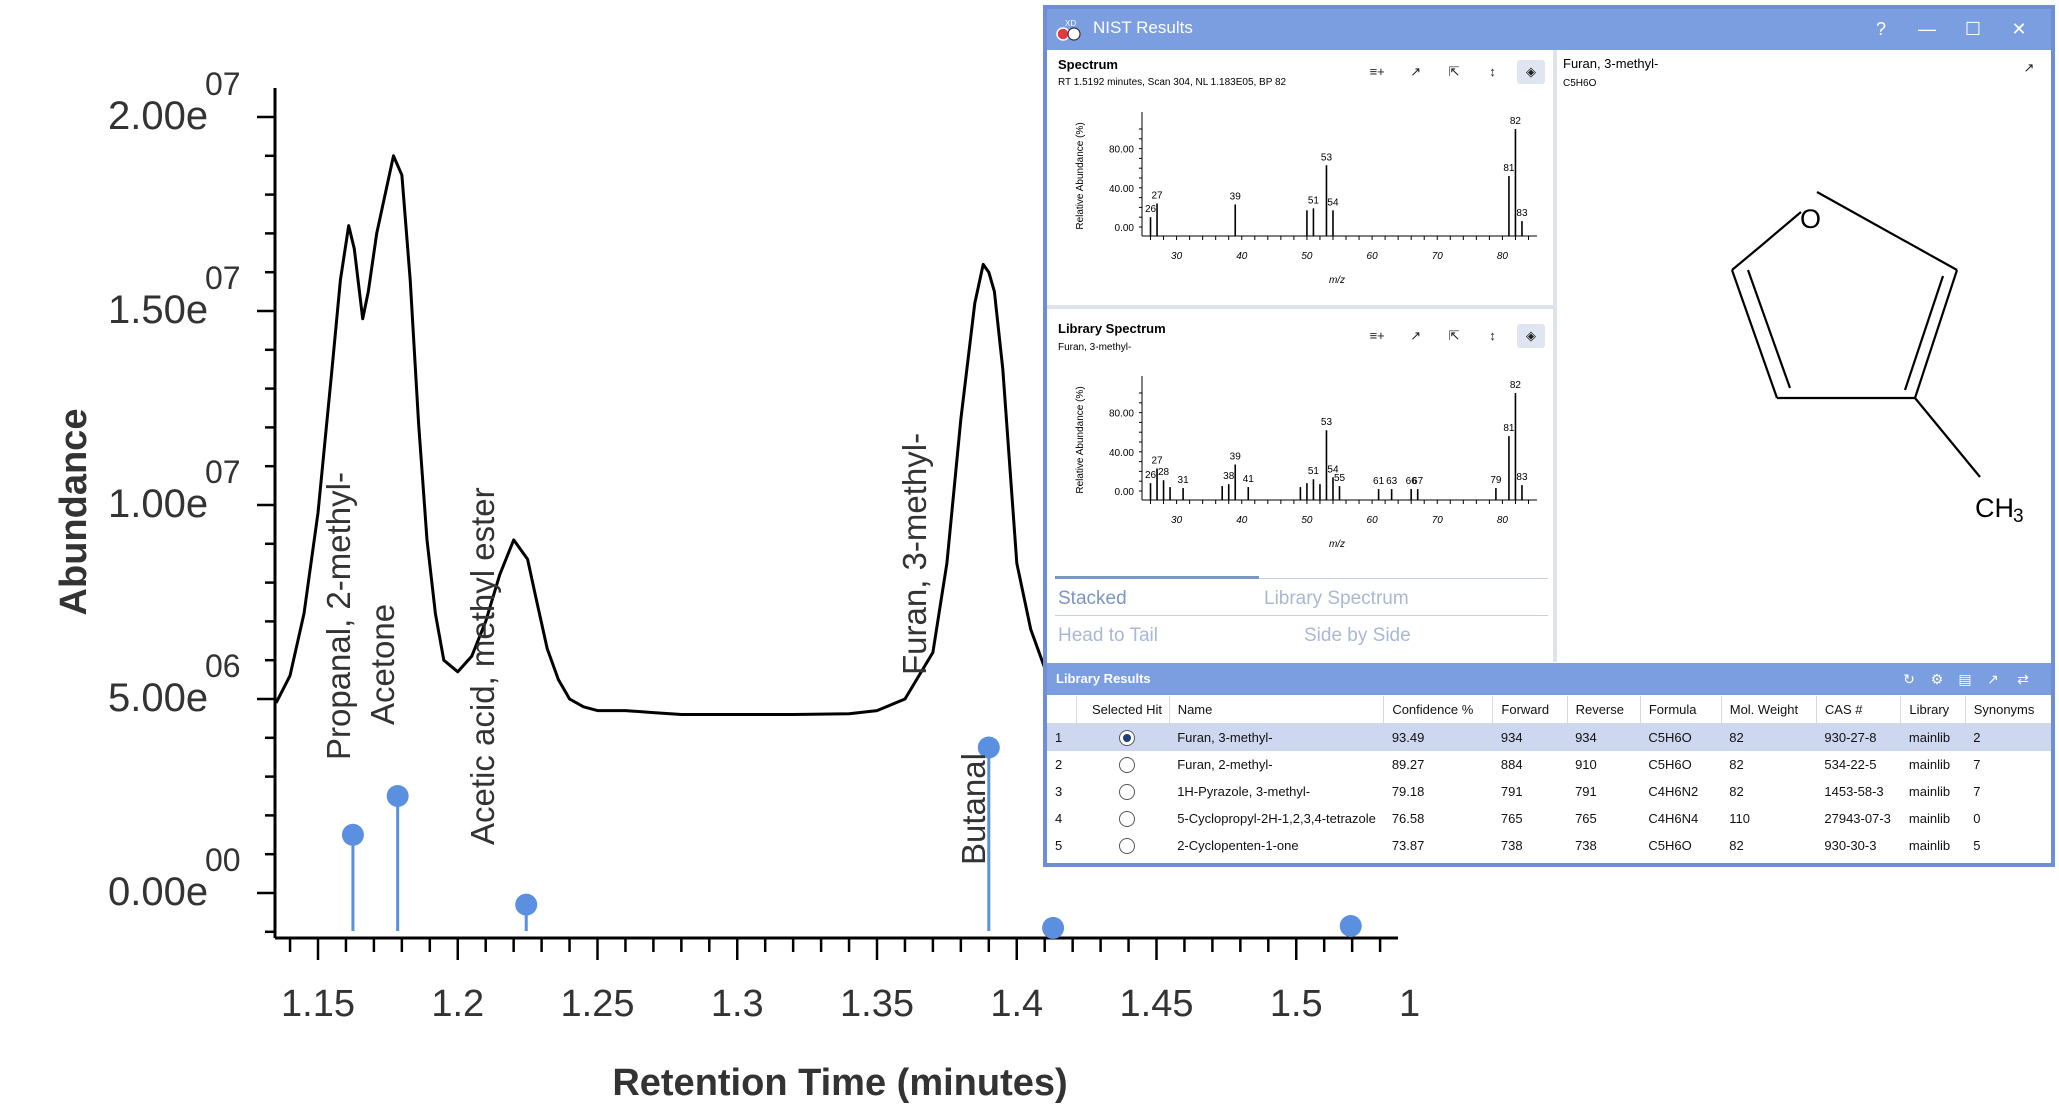 This screenshot has width=2059, height=1109. I want to click on x-tick-label: 1.15, so click(318, 1004).